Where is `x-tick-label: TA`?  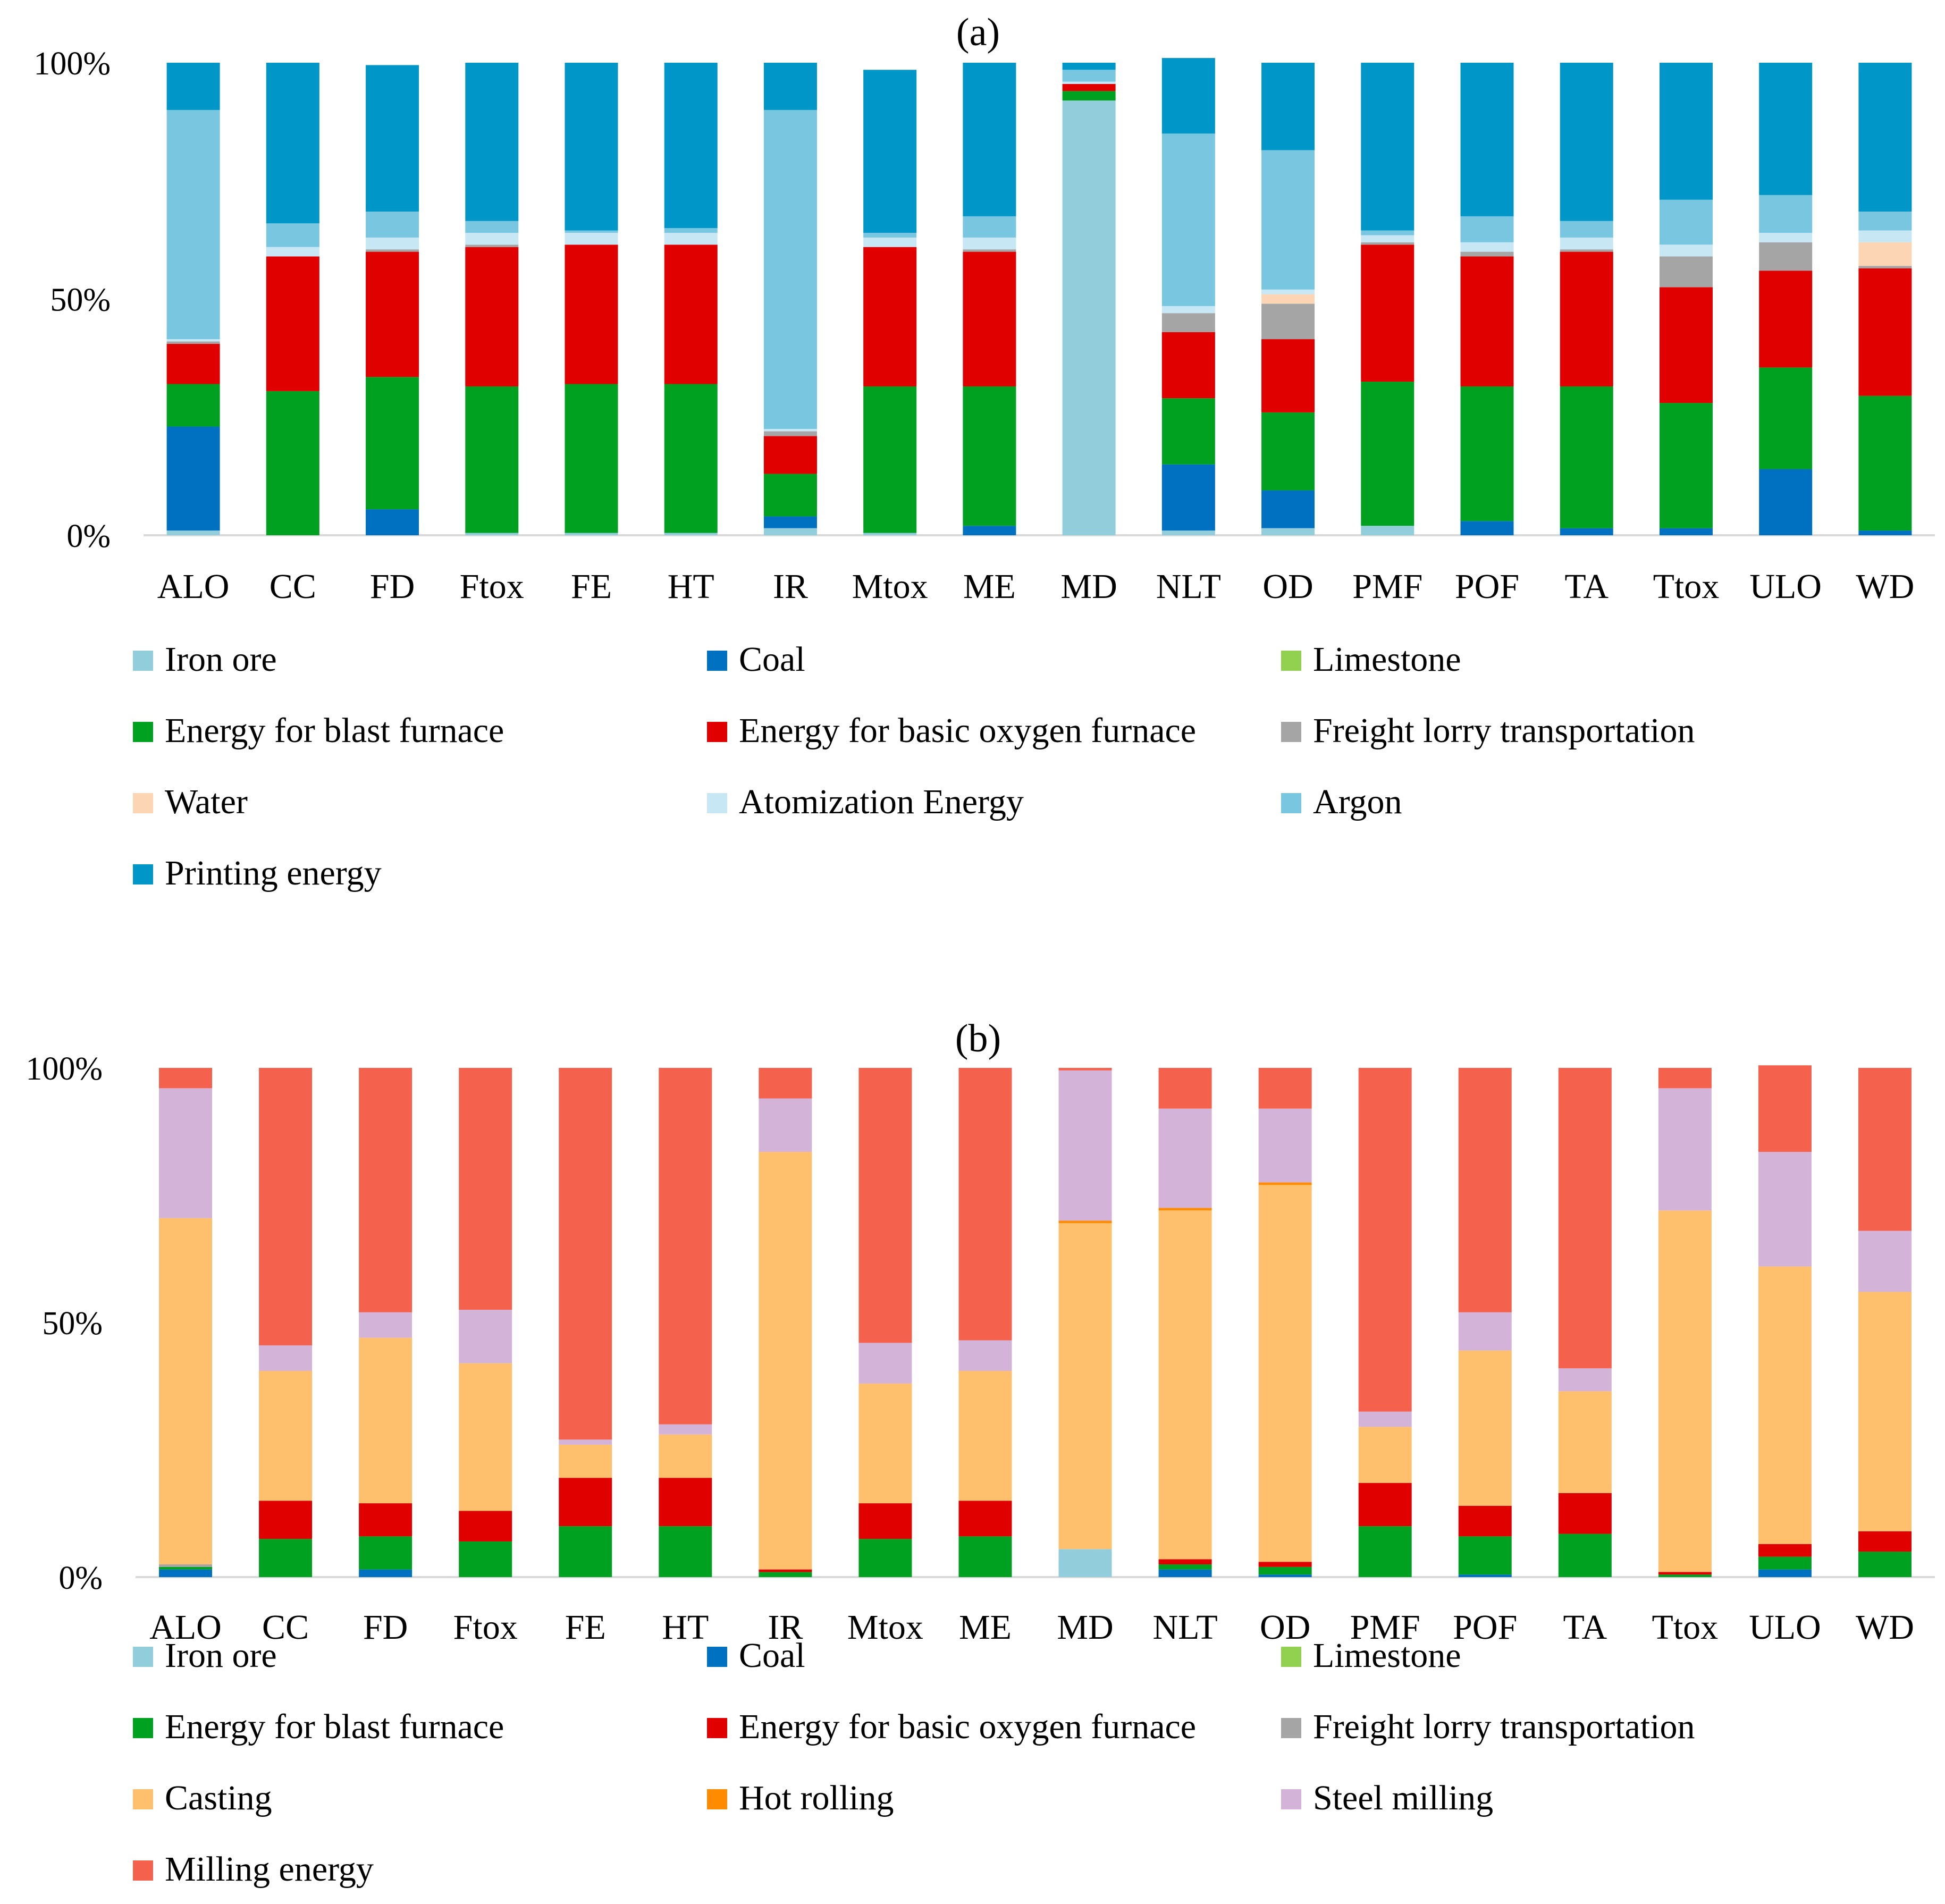
x-tick-label: TA is located at coordinates (1586, 586).